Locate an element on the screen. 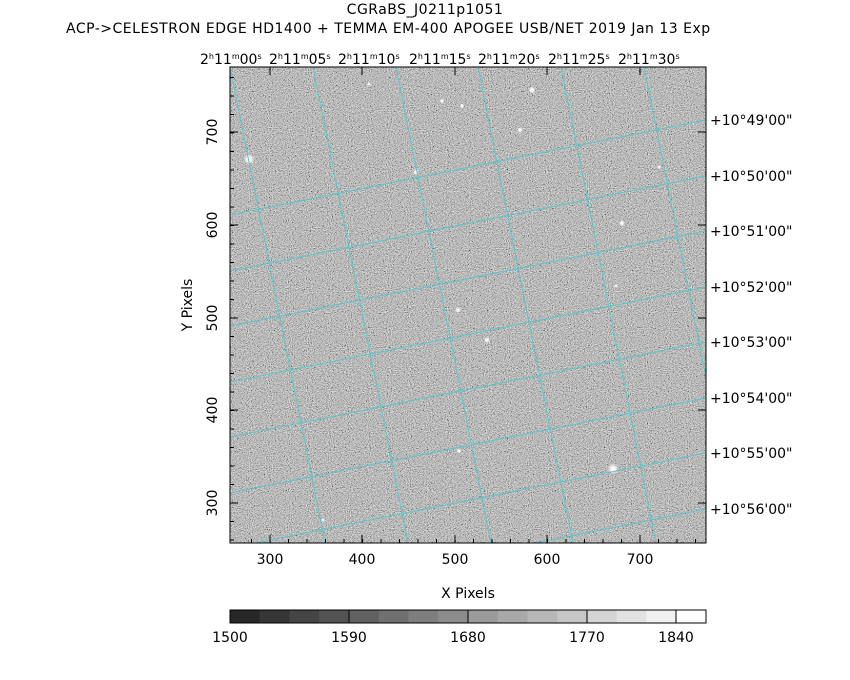 The image size is (850, 680). ra-tick-label: 2h11m15s is located at coordinates (440, 60).